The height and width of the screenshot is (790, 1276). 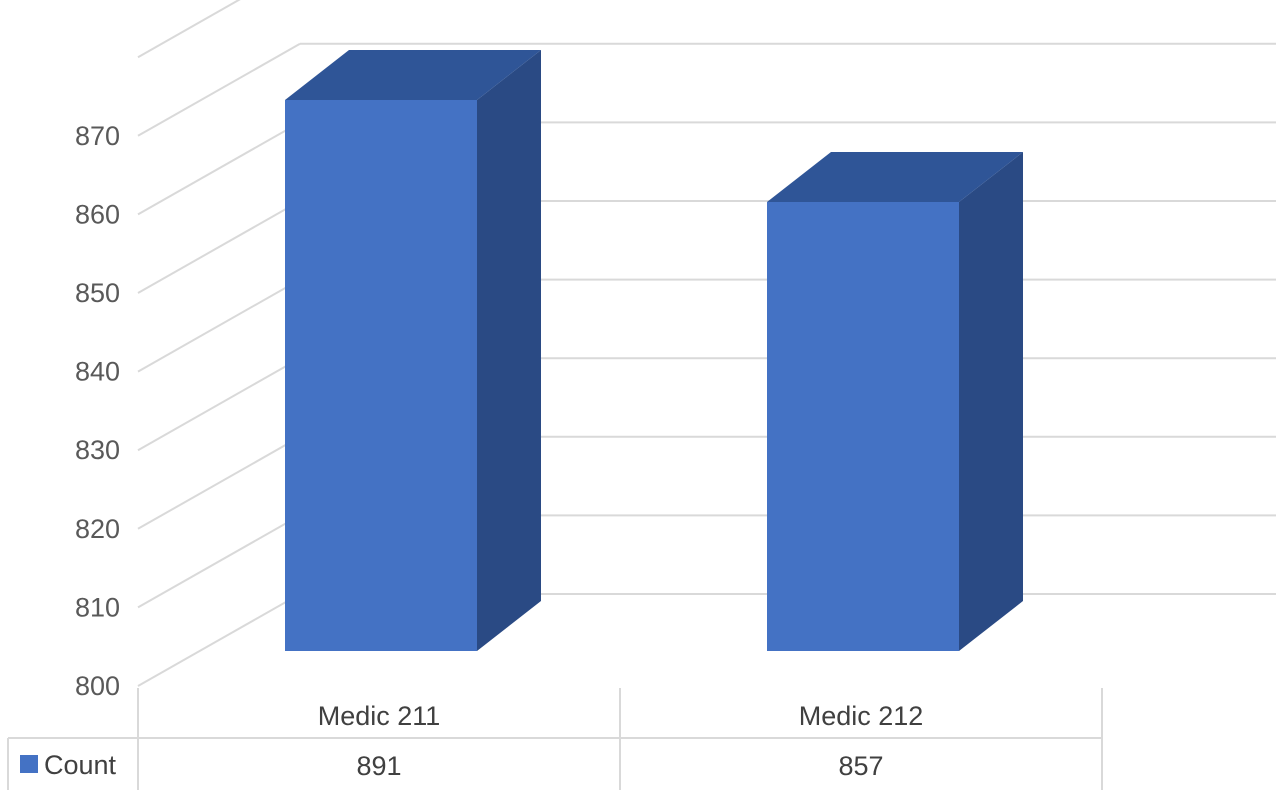 I want to click on y-axis-ticks: 800 810 820 830 840 850 860 870, so click(x=97, y=411).